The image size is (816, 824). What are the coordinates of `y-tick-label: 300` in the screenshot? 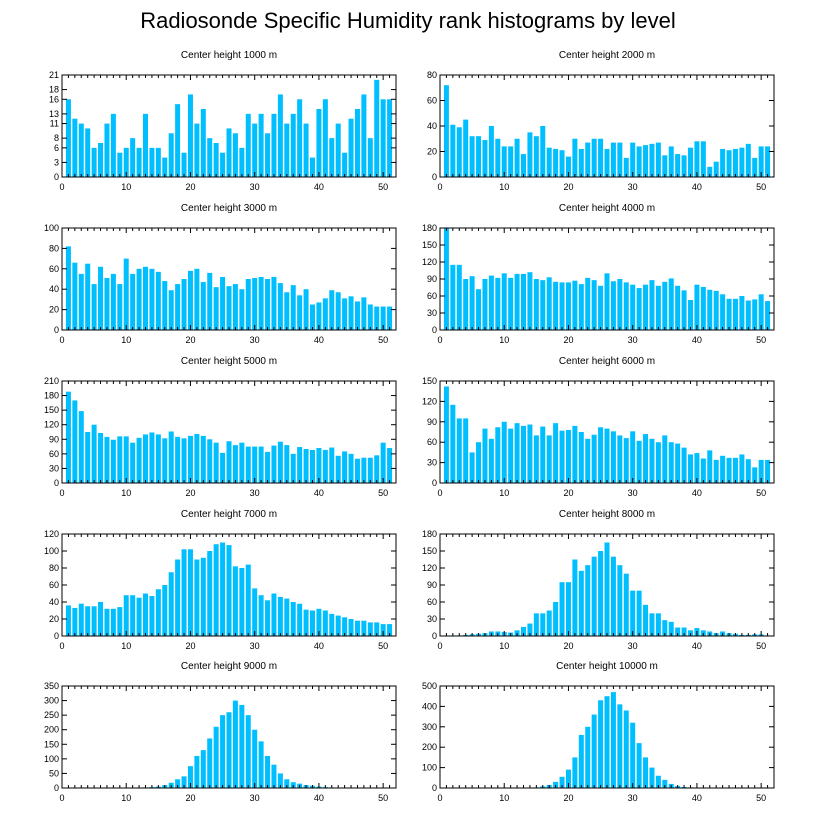 It's located at (429, 727).